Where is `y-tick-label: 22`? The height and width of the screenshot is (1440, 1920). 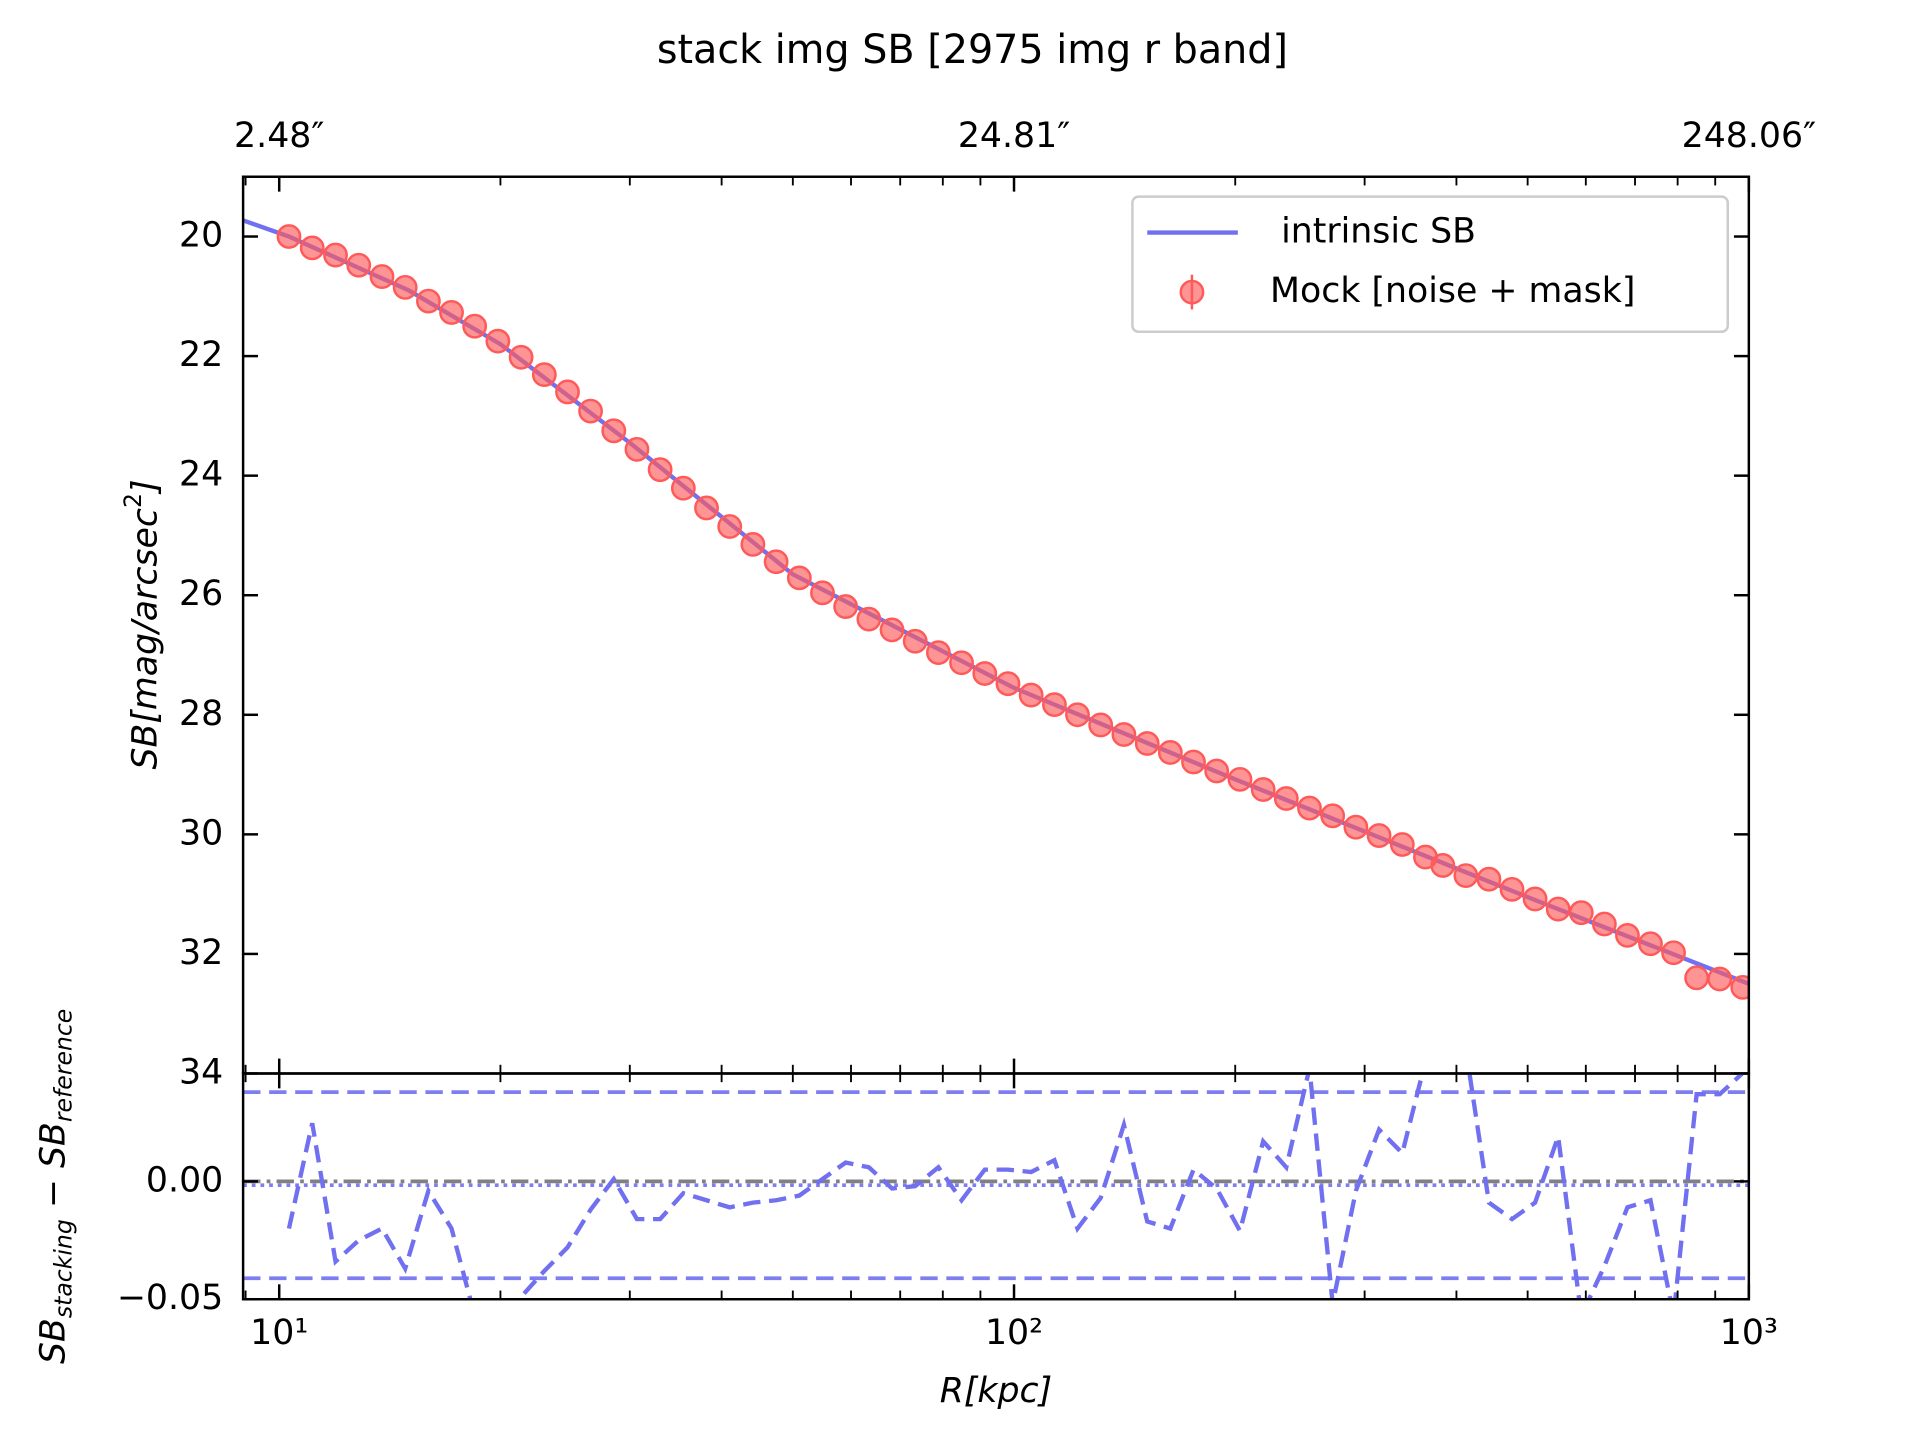
y-tick-label: 22 is located at coordinates (201, 355).